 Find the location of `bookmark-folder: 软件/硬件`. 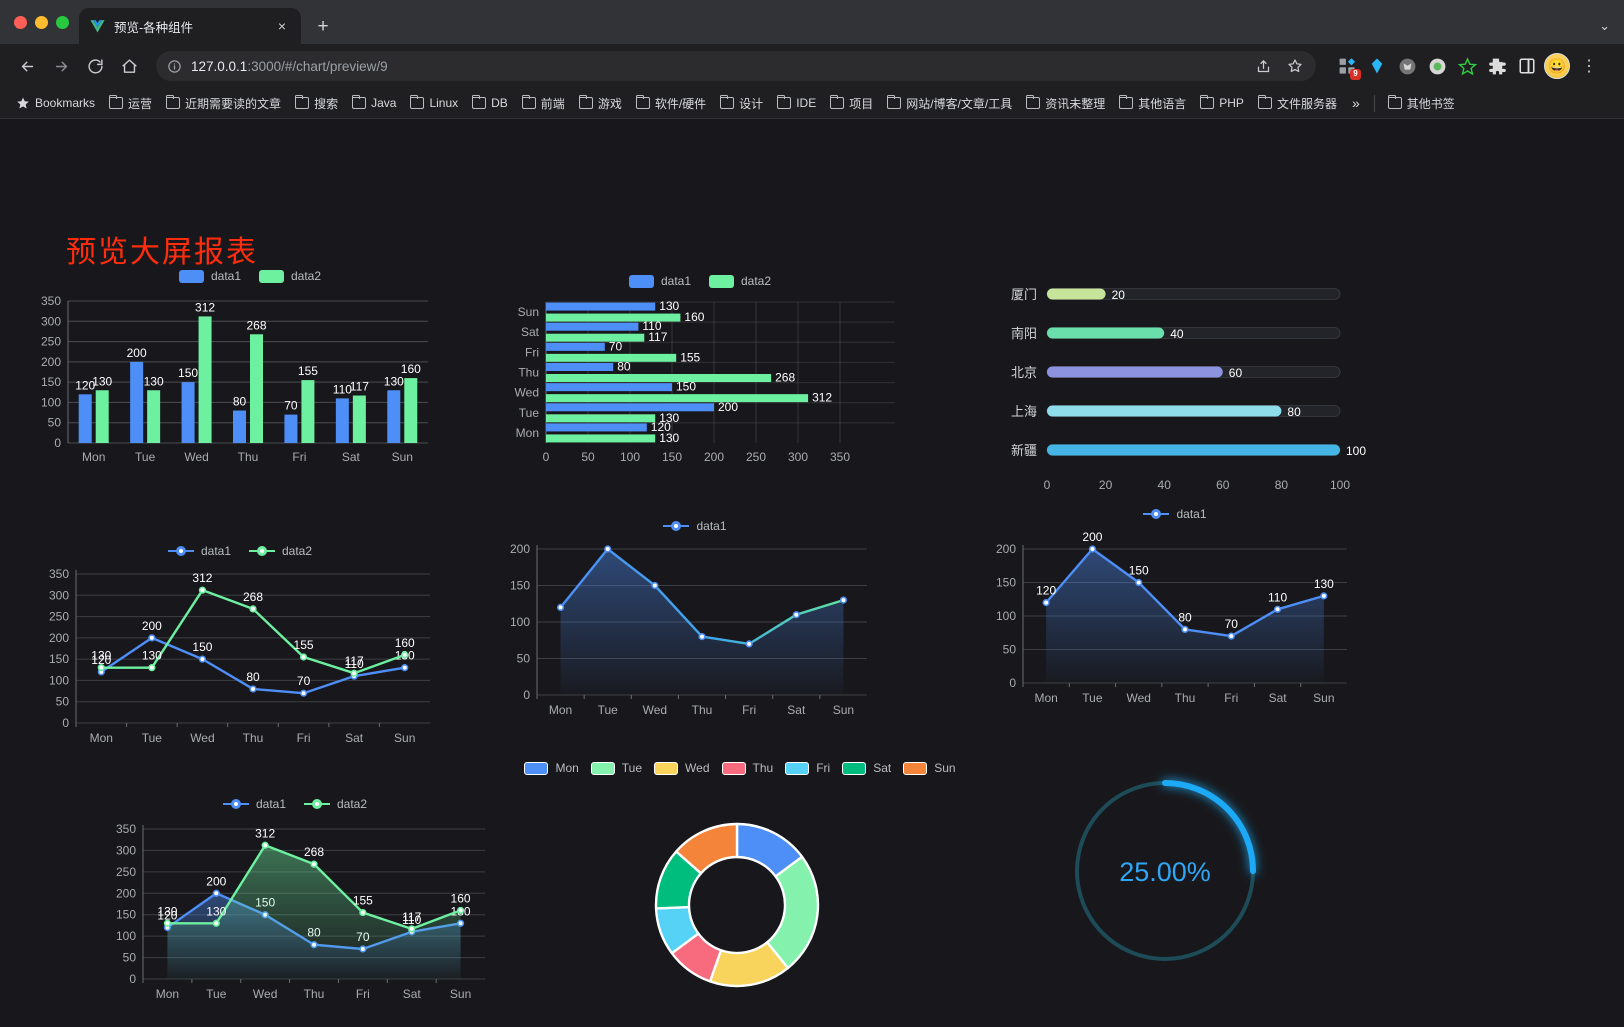

bookmark-folder: 软件/硬件 is located at coordinates (671, 103).